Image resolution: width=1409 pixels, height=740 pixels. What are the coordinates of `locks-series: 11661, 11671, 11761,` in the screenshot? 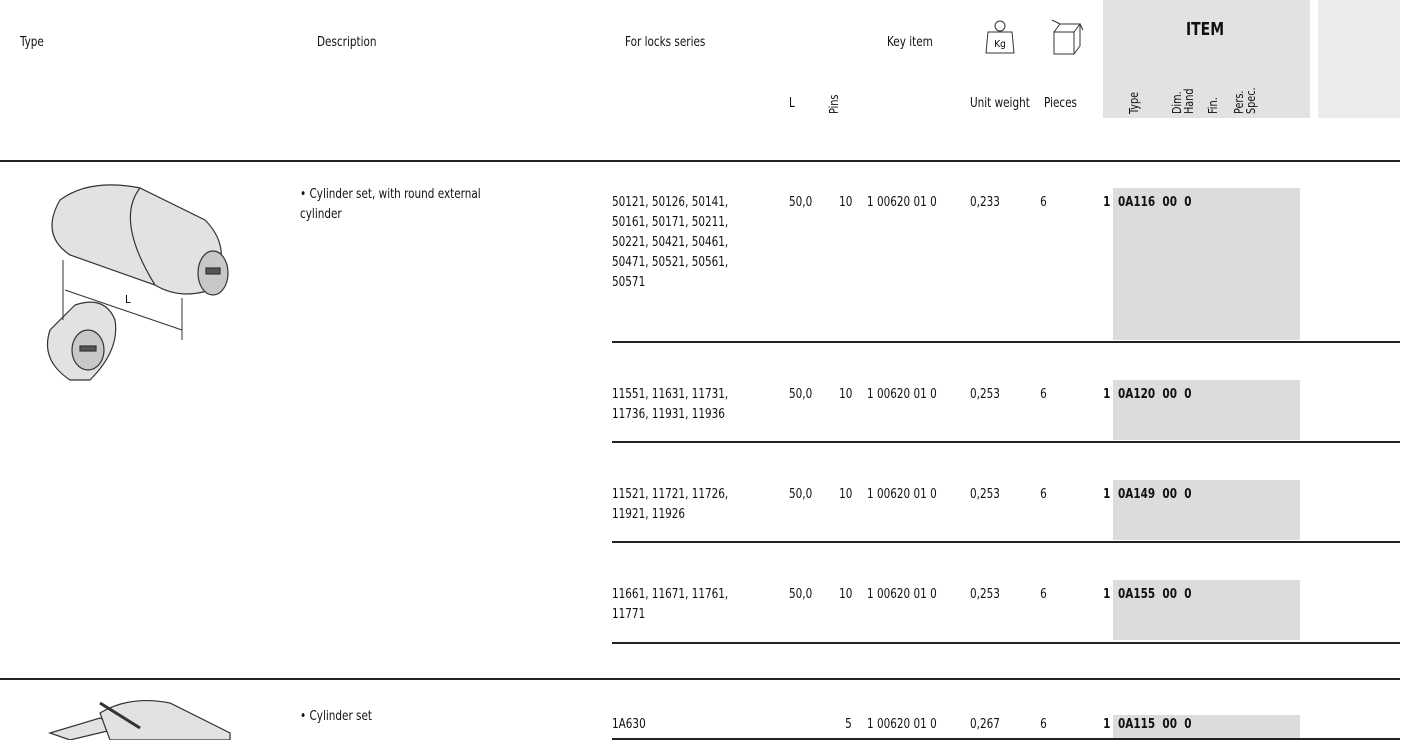 It's located at (670, 594).